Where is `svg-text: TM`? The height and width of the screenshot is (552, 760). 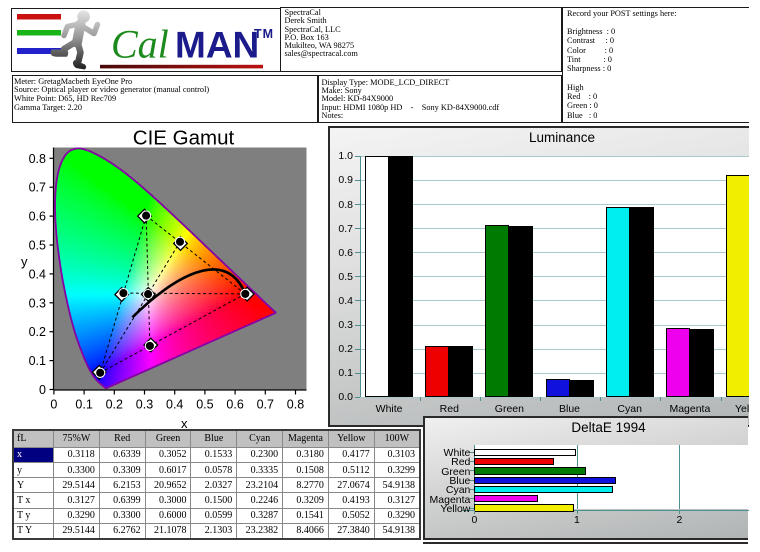
svg-text: TM is located at coordinates (264, 34).